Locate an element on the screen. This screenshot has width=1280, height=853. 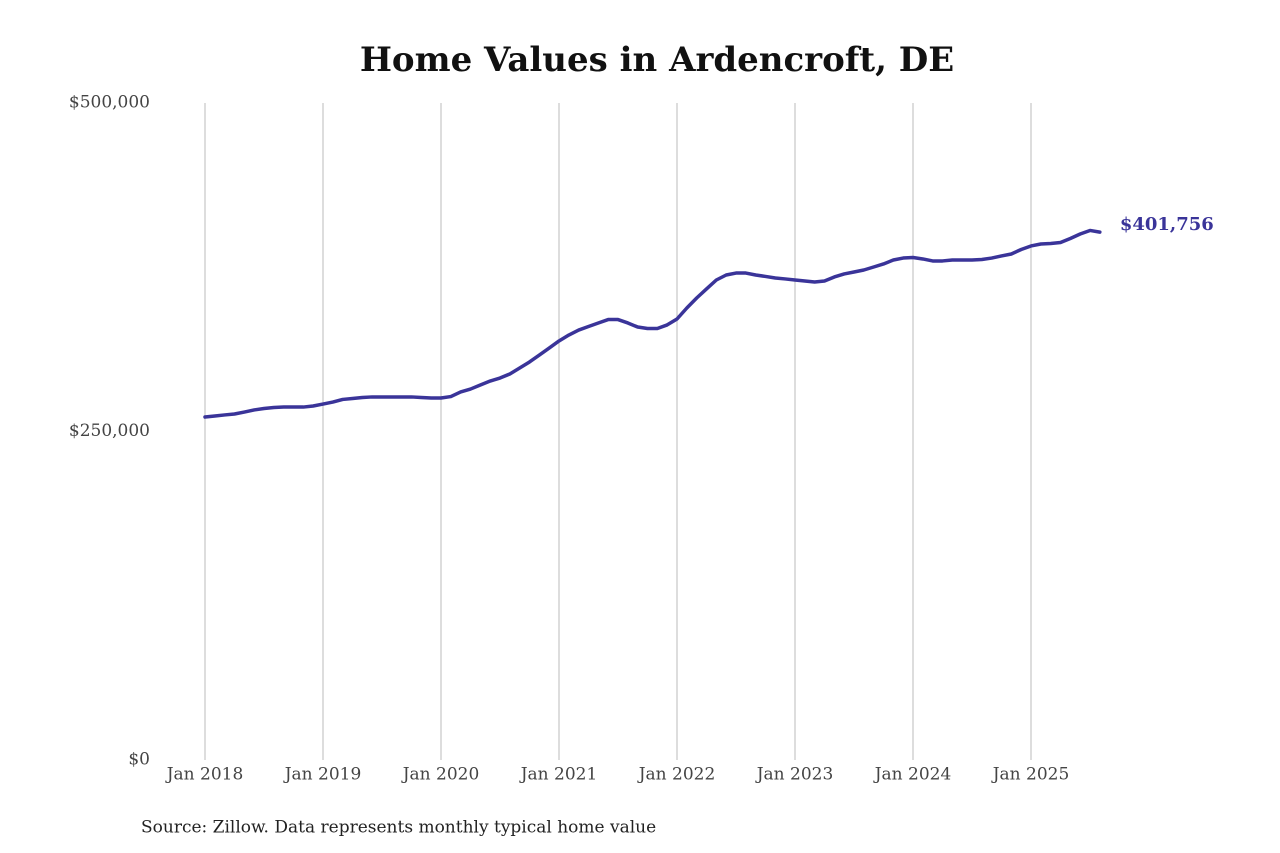
x-tick-label: Jan 2020 is located at coordinates (440, 775).